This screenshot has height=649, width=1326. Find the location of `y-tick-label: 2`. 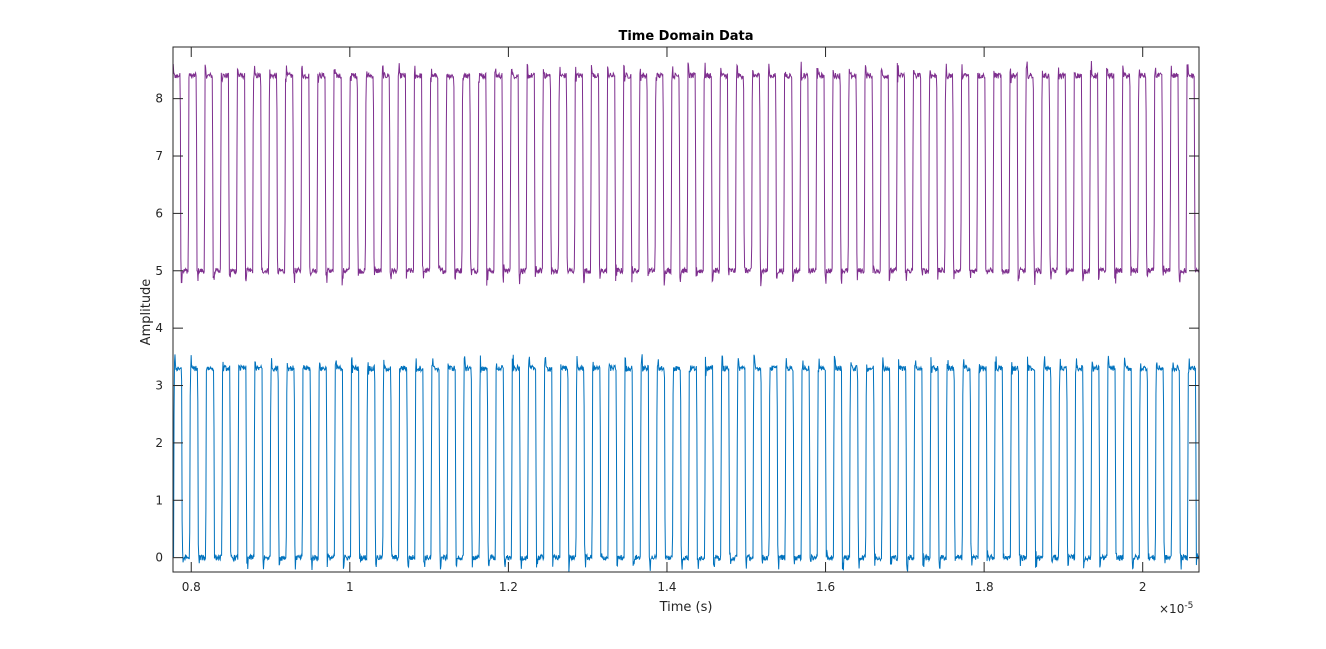

y-tick-label: 2 is located at coordinates (159, 443).